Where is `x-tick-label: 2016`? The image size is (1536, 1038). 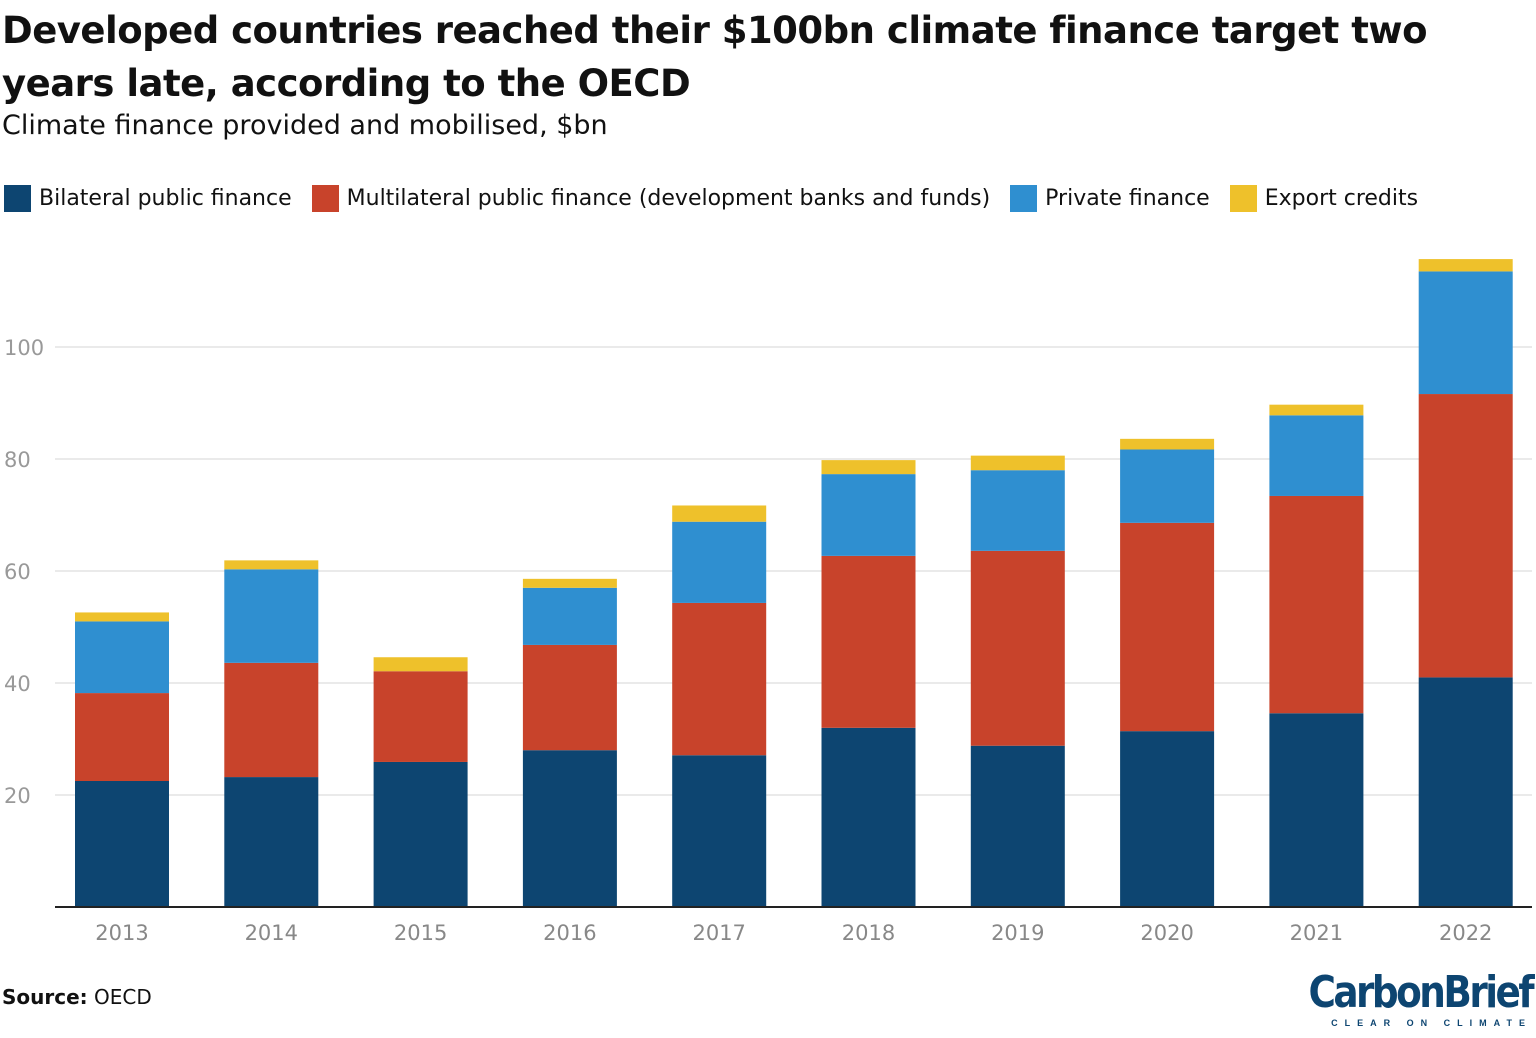
x-tick-label: 2016 is located at coordinates (569, 933).